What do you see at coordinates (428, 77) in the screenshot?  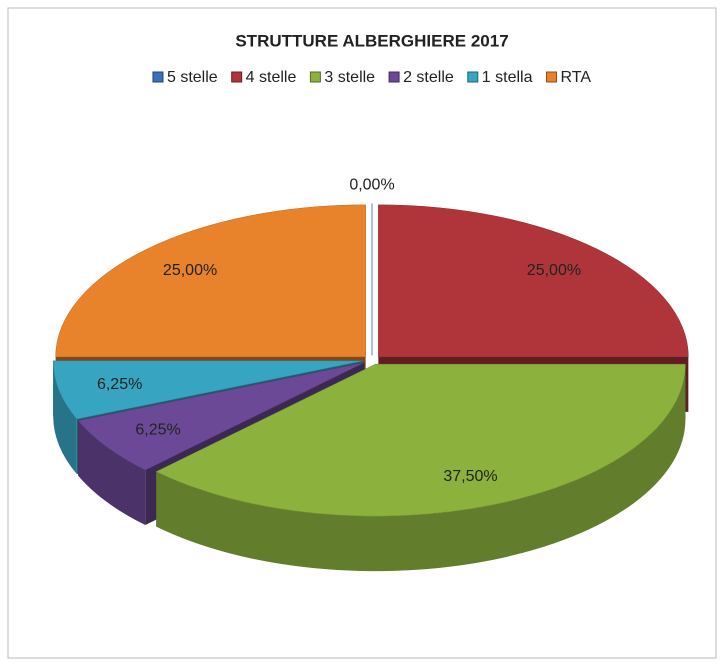 I see `legend-label: 2 stelle` at bounding box center [428, 77].